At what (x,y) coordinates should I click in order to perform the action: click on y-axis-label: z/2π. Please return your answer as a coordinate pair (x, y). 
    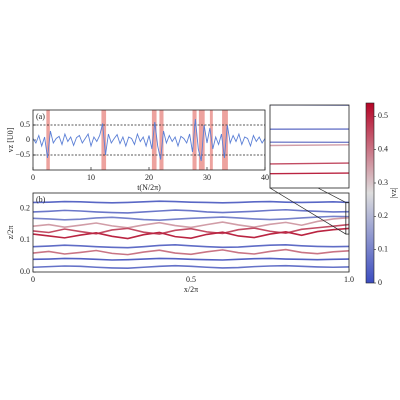
    Looking at the image, I should click on (10, 233).